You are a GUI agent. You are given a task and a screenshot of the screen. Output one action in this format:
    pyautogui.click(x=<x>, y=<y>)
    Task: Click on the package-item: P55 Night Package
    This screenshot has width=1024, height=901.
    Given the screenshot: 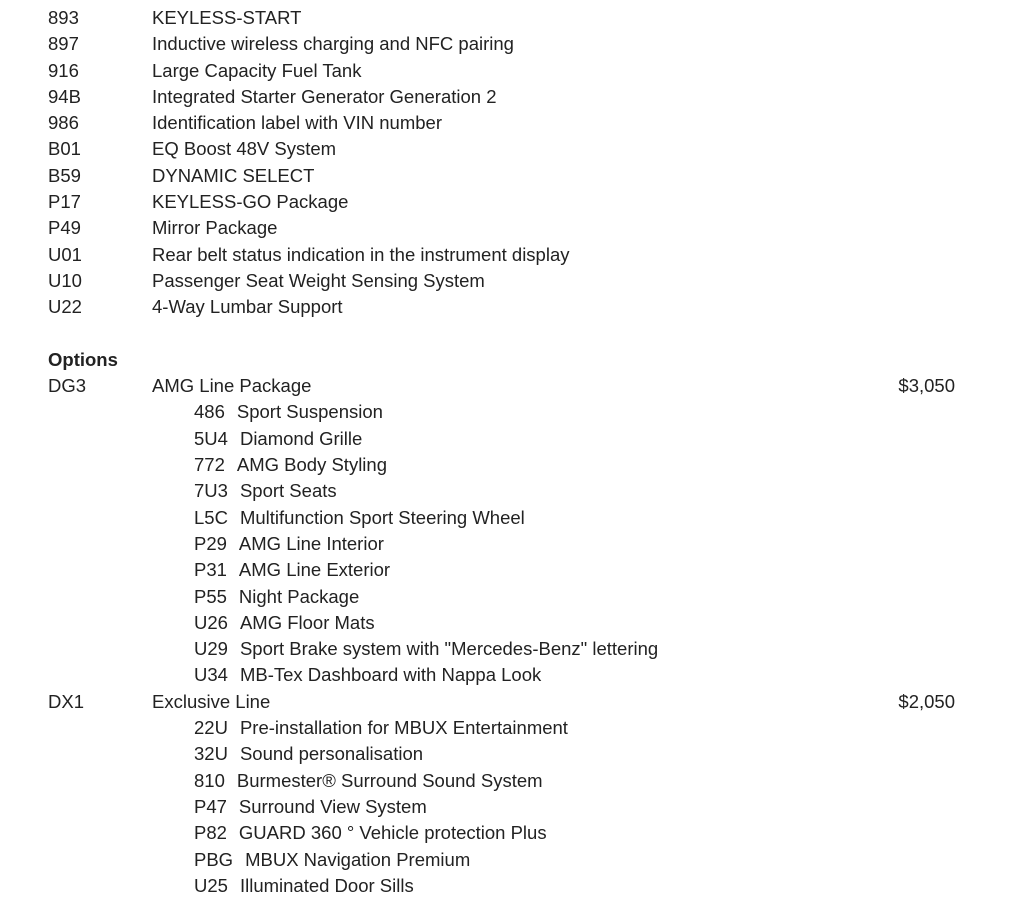 What is the action you would take?
    pyautogui.click(x=276, y=597)
    